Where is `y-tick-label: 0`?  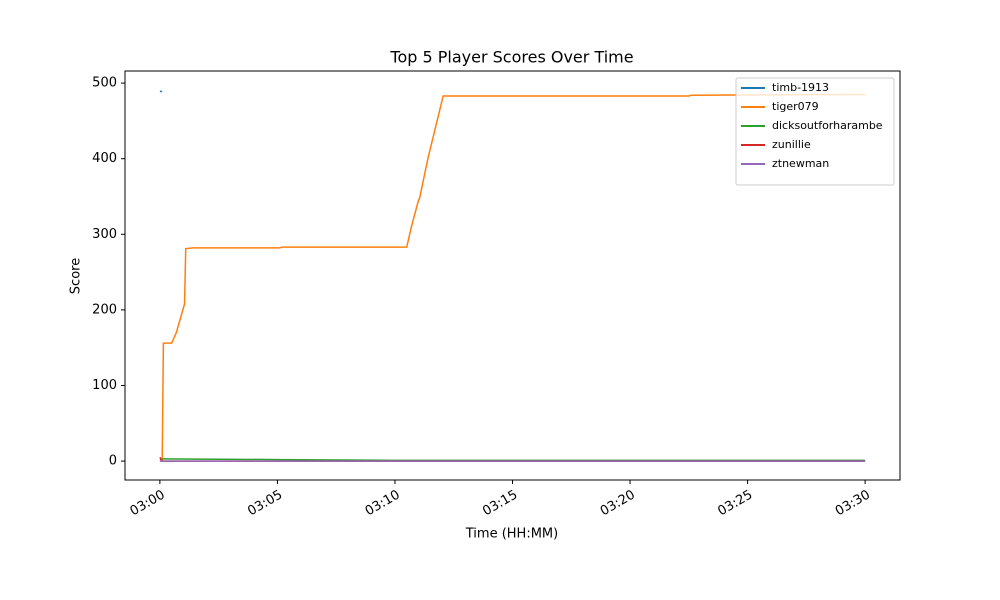
y-tick-label: 0 is located at coordinates (113, 461).